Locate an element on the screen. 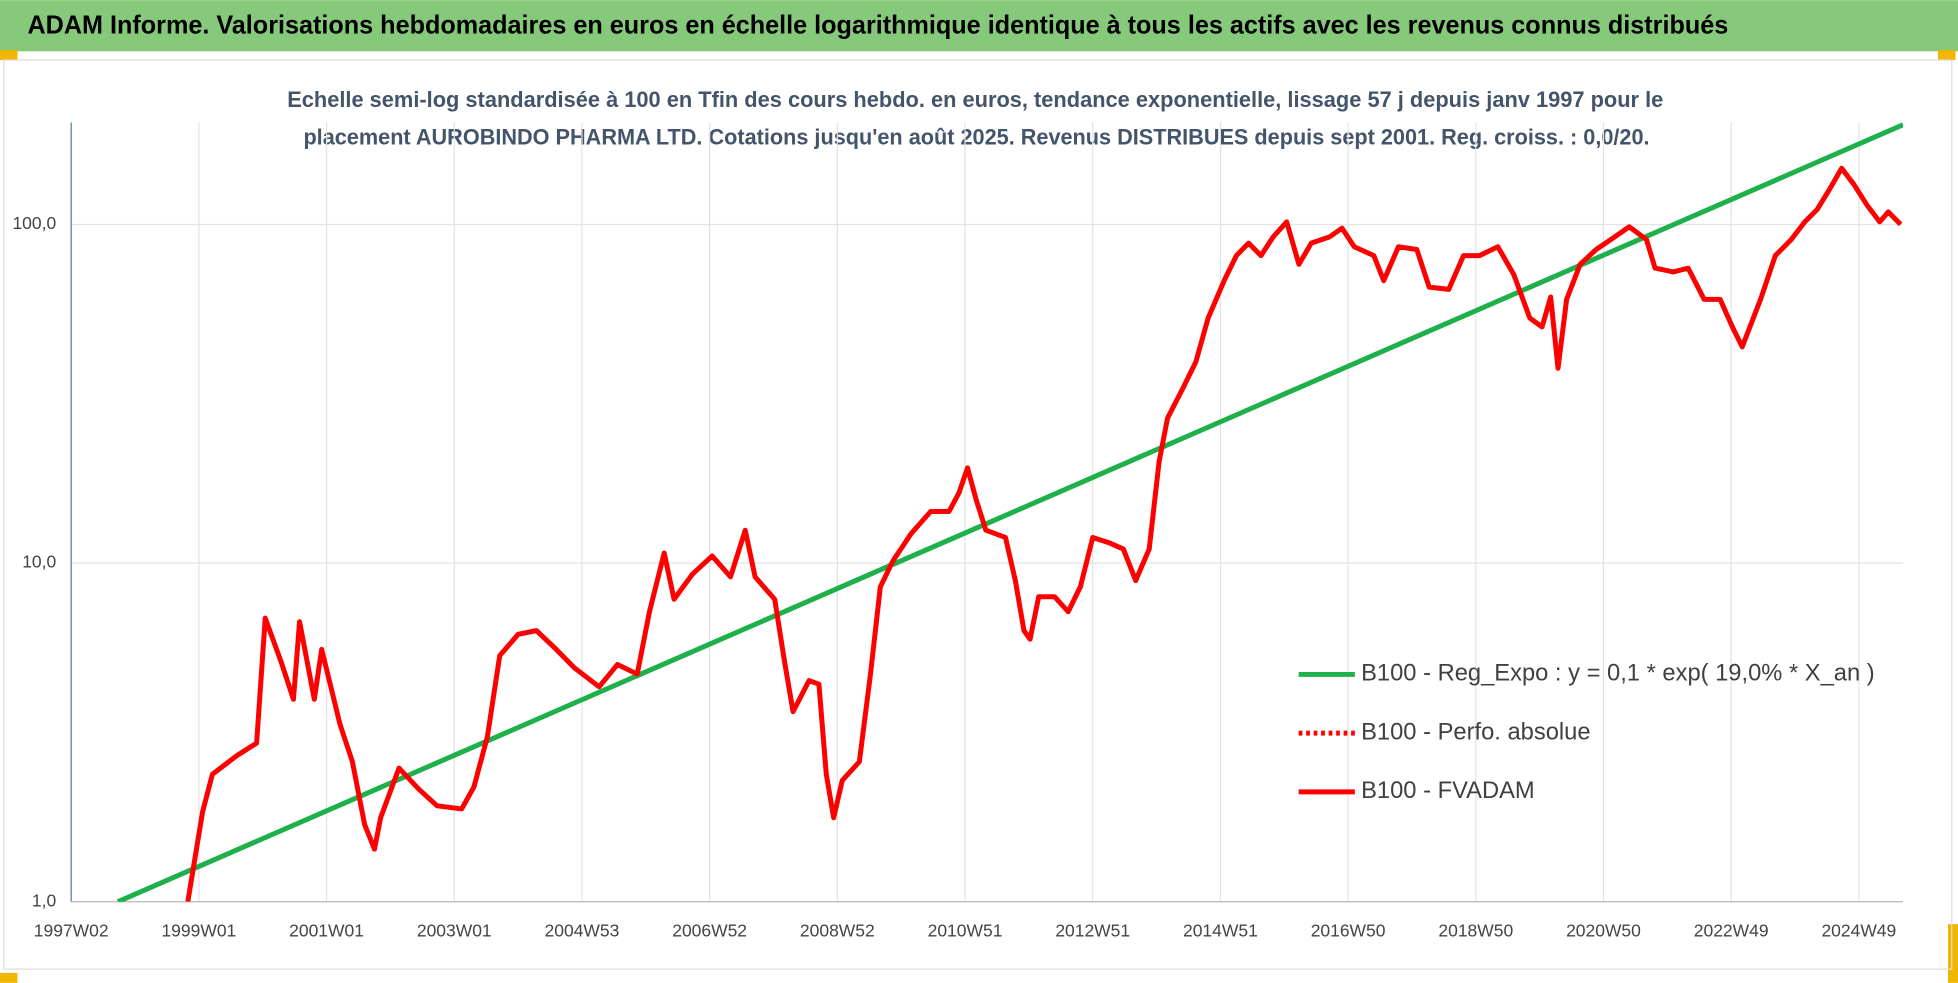 This screenshot has width=1958, height=983. x-tick-label: 2024W49 is located at coordinates (1858, 930).